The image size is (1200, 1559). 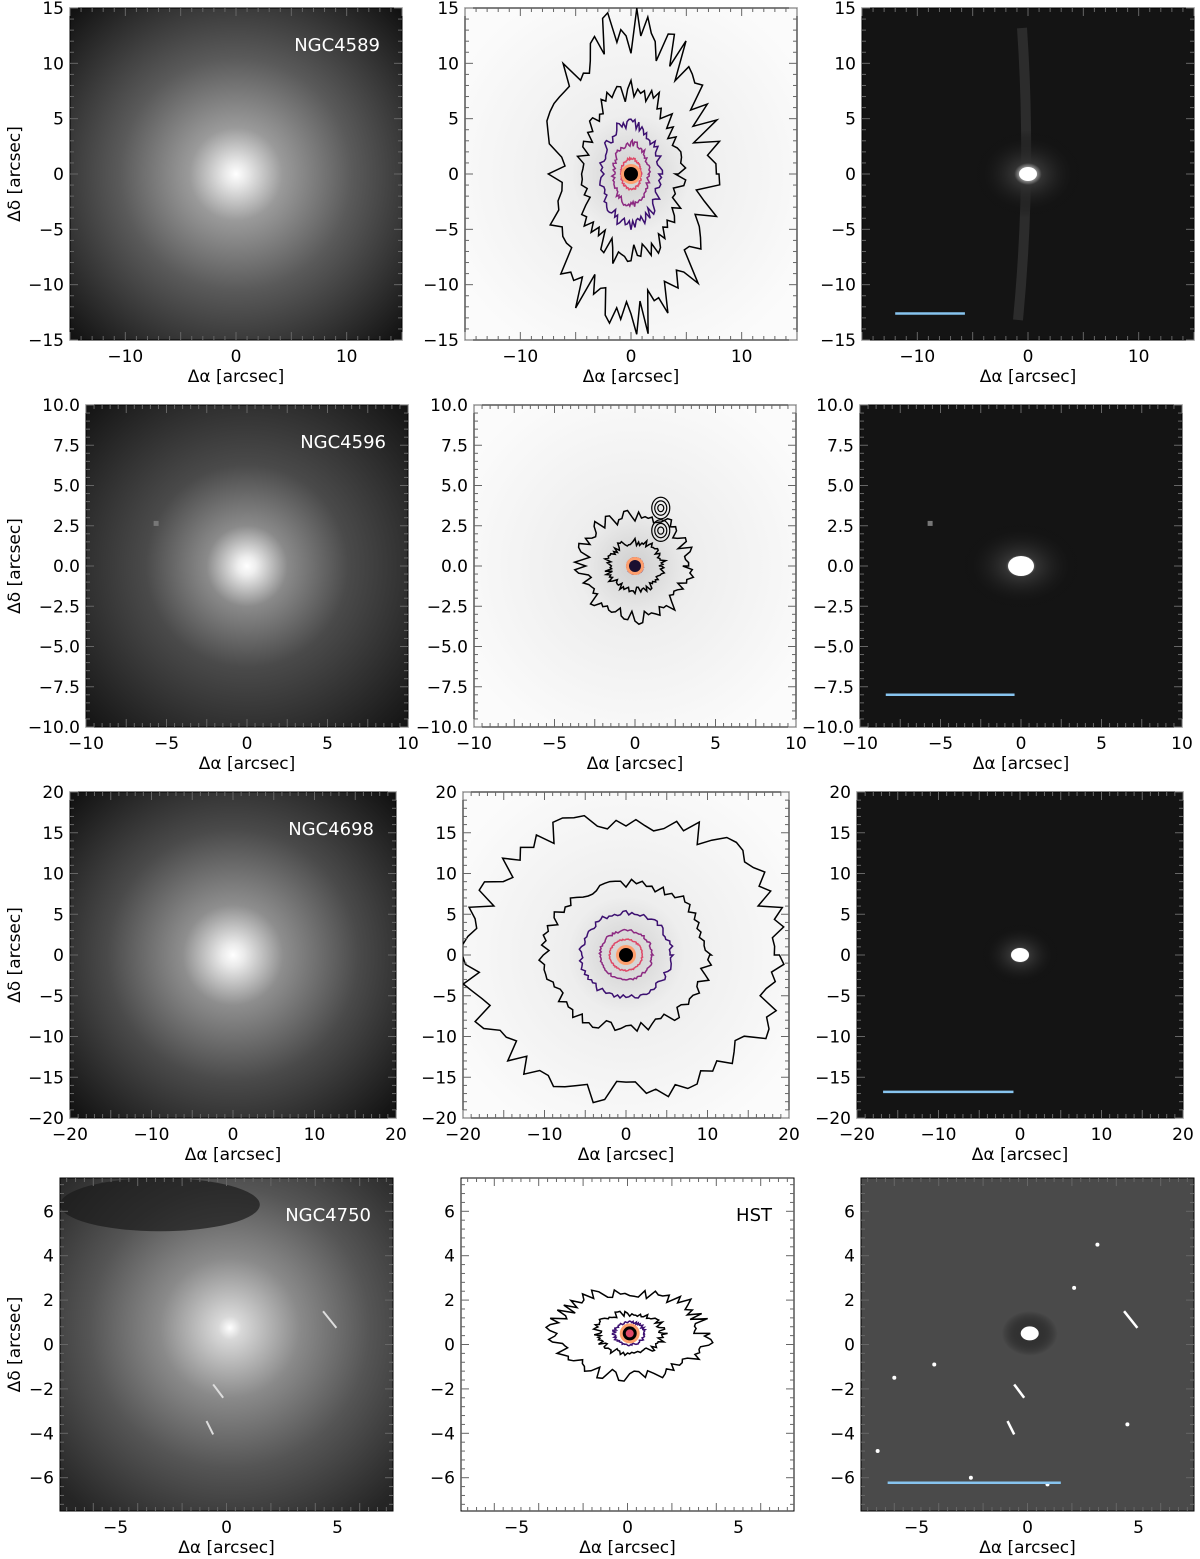 I want to click on x-tick-label: 10, so click(x=315, y=1135).